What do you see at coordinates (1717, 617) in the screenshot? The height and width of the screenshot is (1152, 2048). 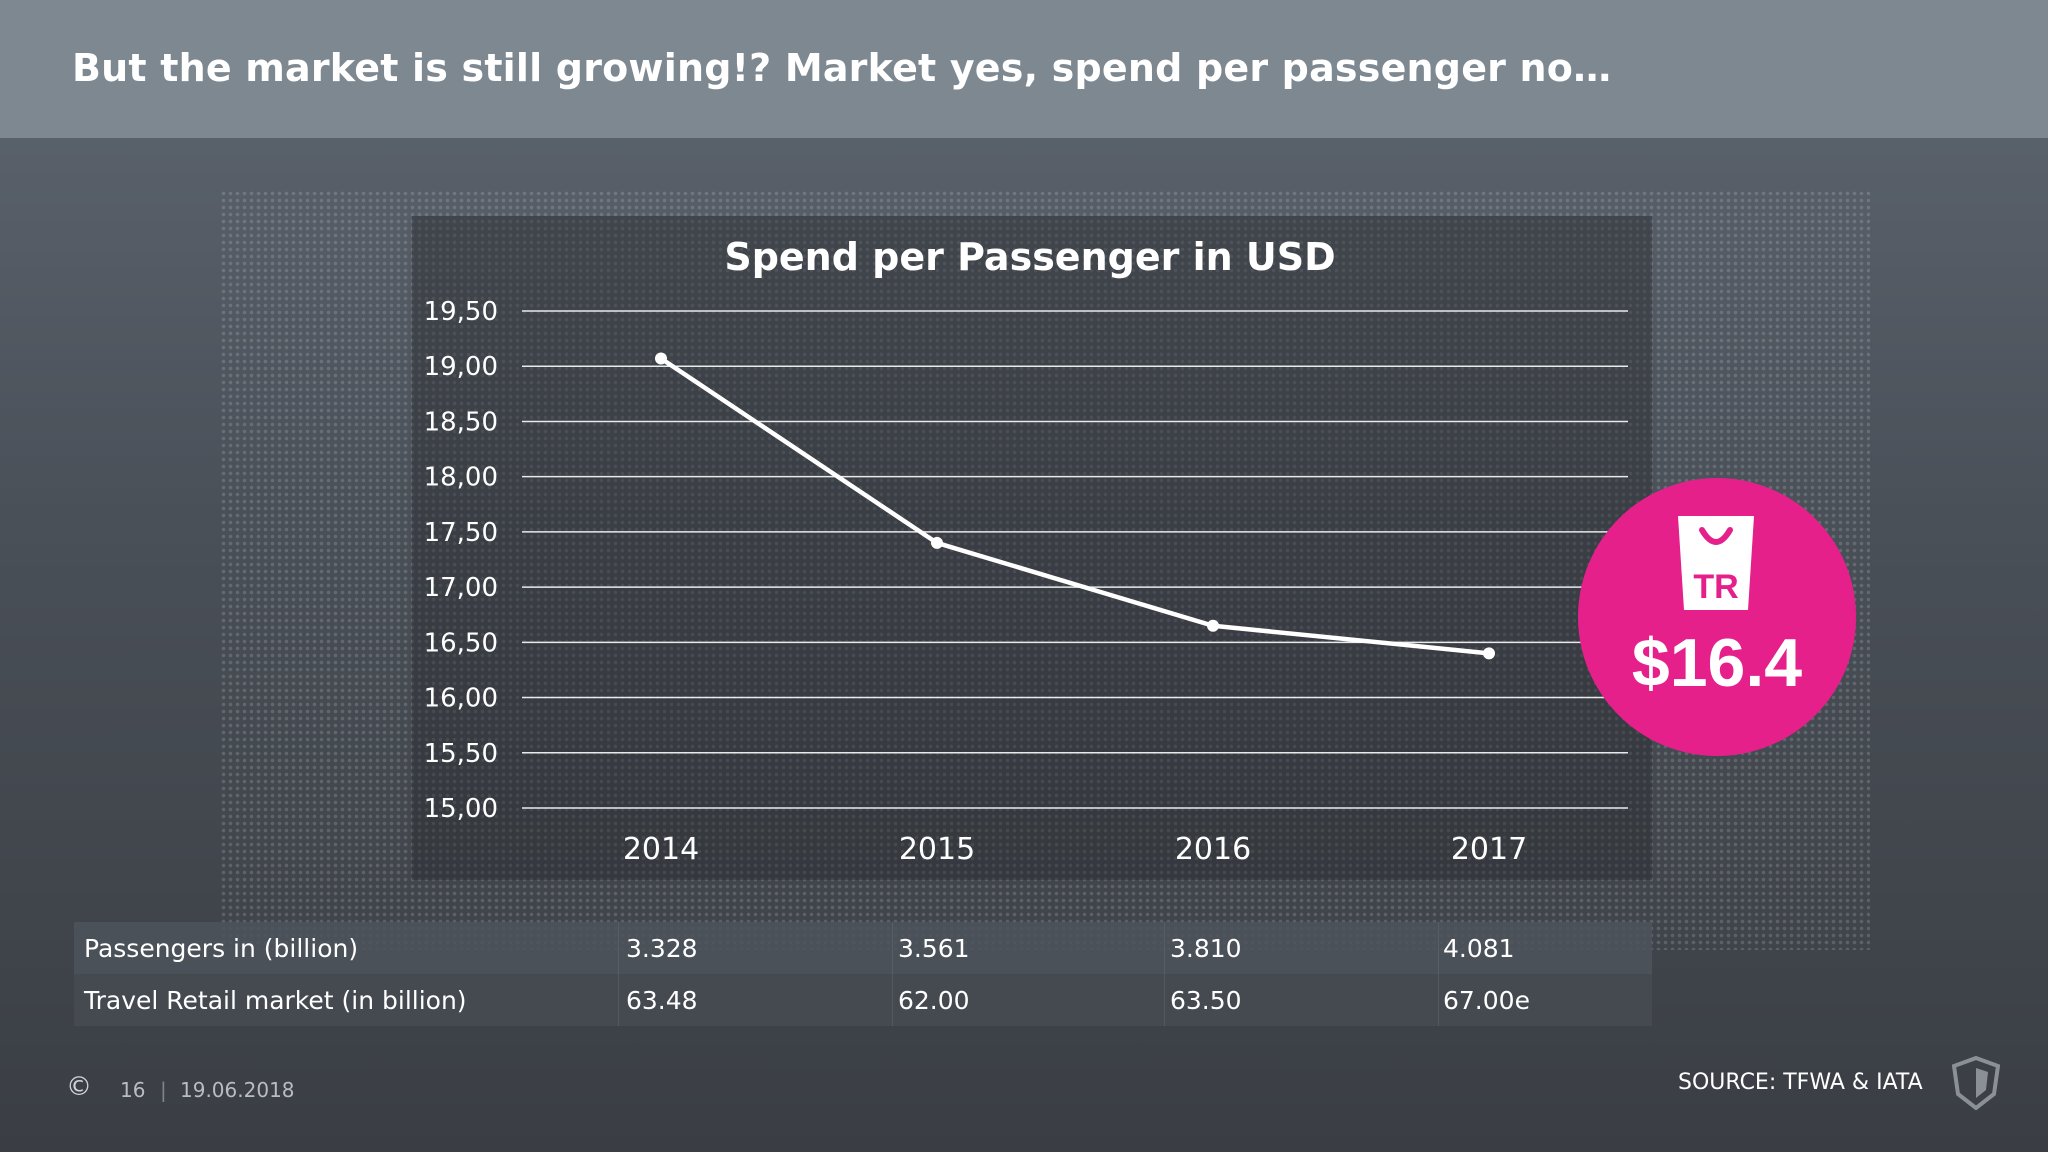 I see `spend-badge: TR $16.4` at bounding box center [1717, 617].